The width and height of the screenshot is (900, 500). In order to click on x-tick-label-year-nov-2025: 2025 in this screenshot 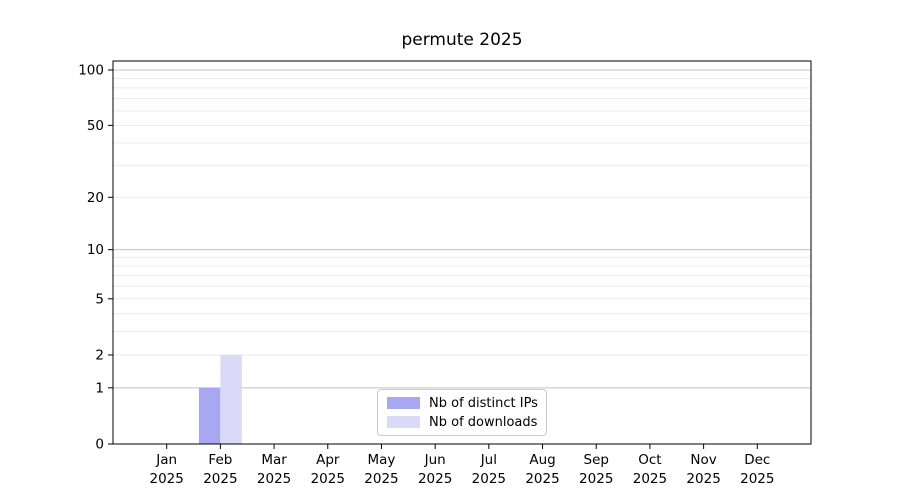, I will do `click(703, 479)`.